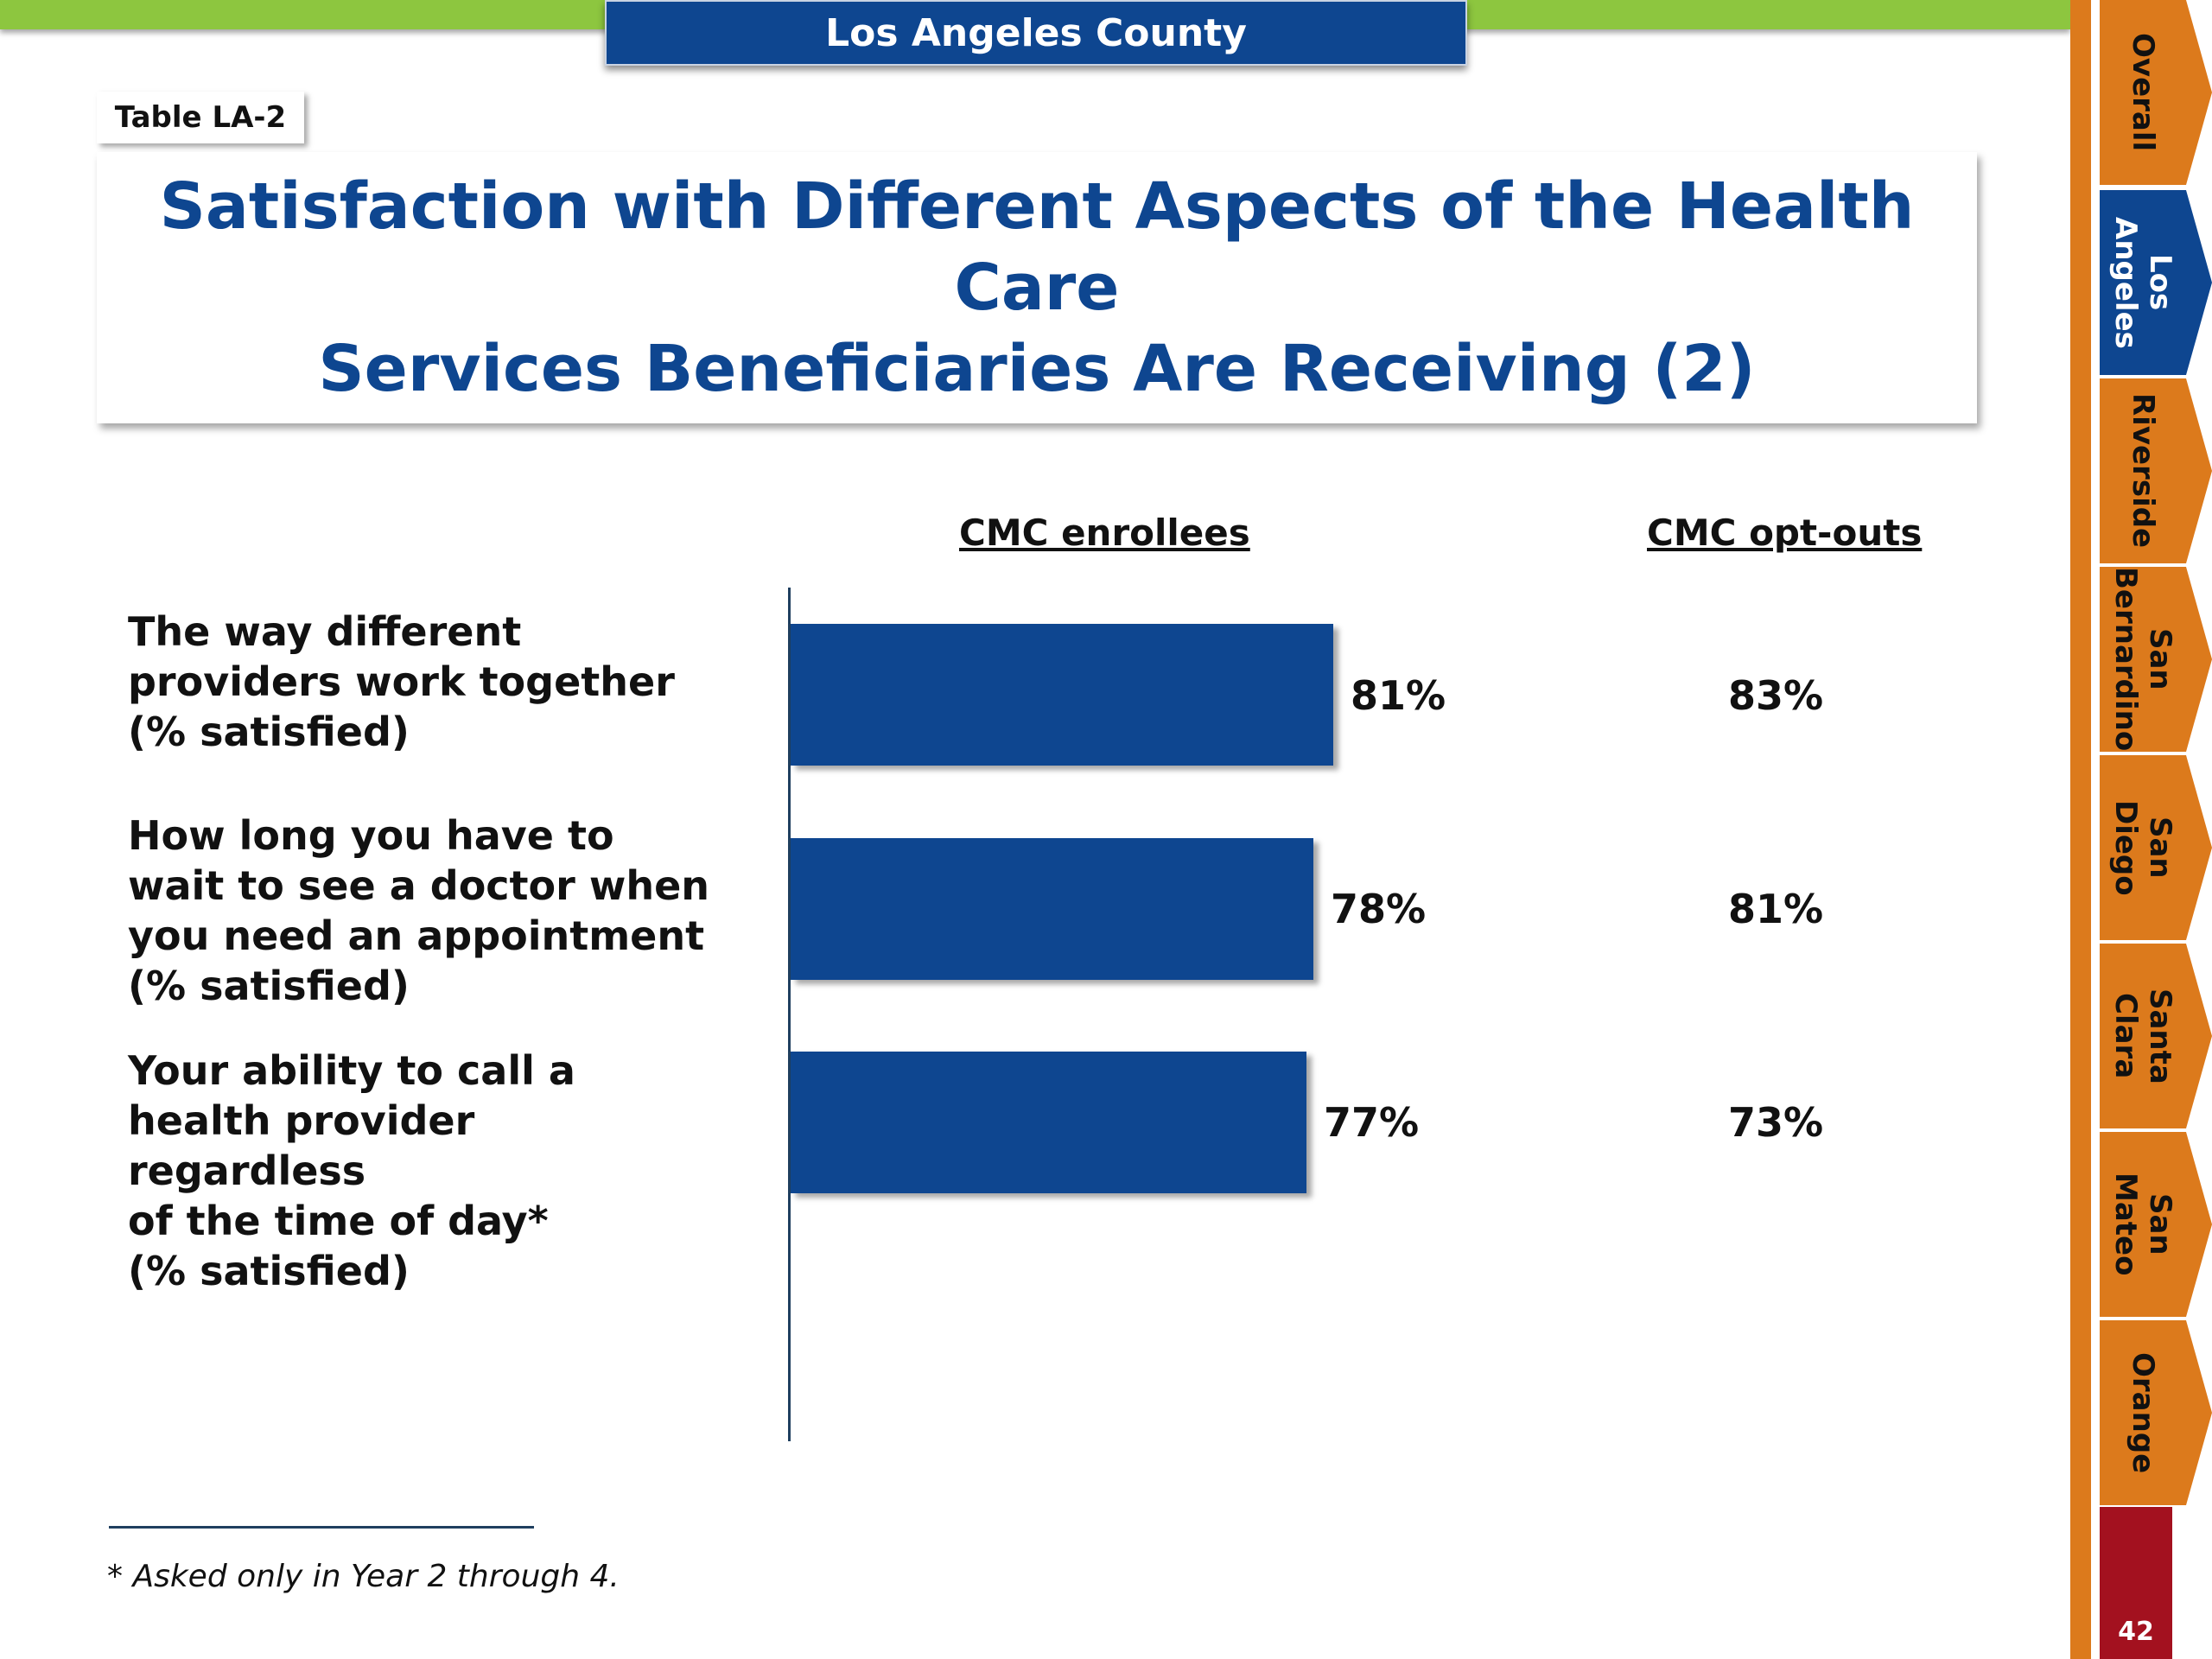 Image resolution: width=2212 pixels, height=1659 pixels. I want to click on county-banner: Los Angeles County, so click(1036, 33).